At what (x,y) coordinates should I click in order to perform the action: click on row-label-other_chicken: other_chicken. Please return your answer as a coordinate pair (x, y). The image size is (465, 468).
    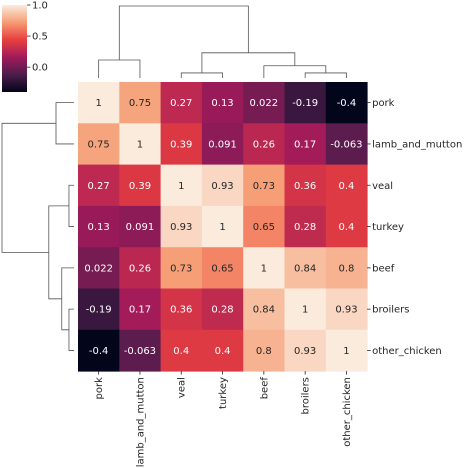
    Looking at the image, I should click on (407, 351).